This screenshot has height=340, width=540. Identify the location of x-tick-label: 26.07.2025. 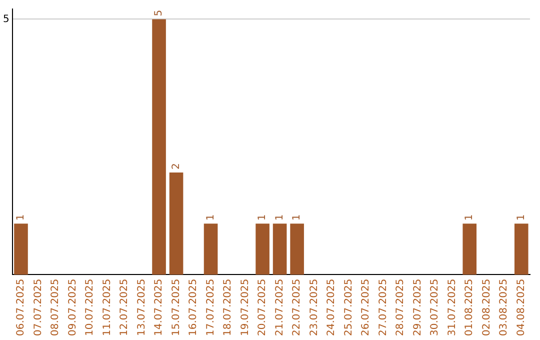
(366, 307).